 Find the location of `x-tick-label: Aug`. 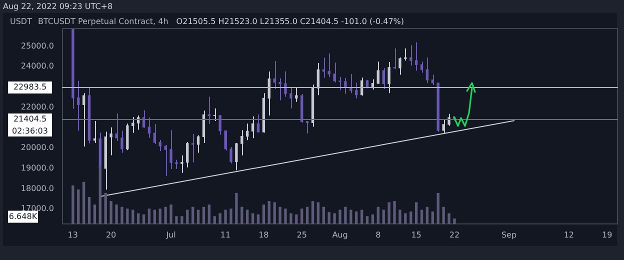

x-tick-label: Aug is located at coordinates (340, 235).